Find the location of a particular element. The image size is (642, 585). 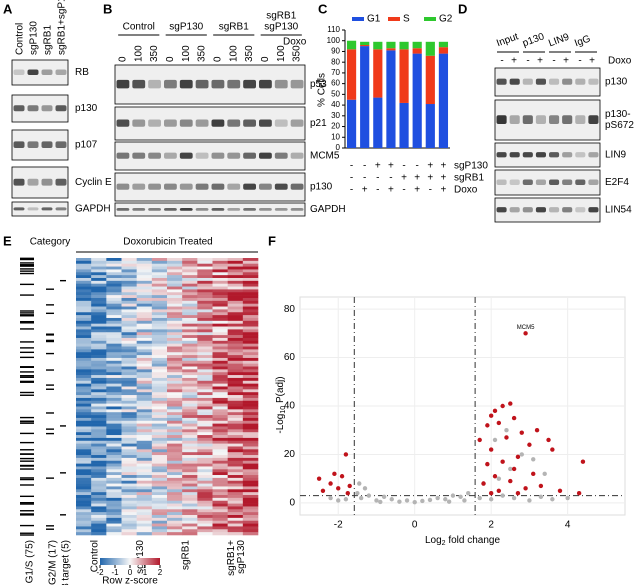

y-tick-label: 20 is located at coordinates (335, 126).